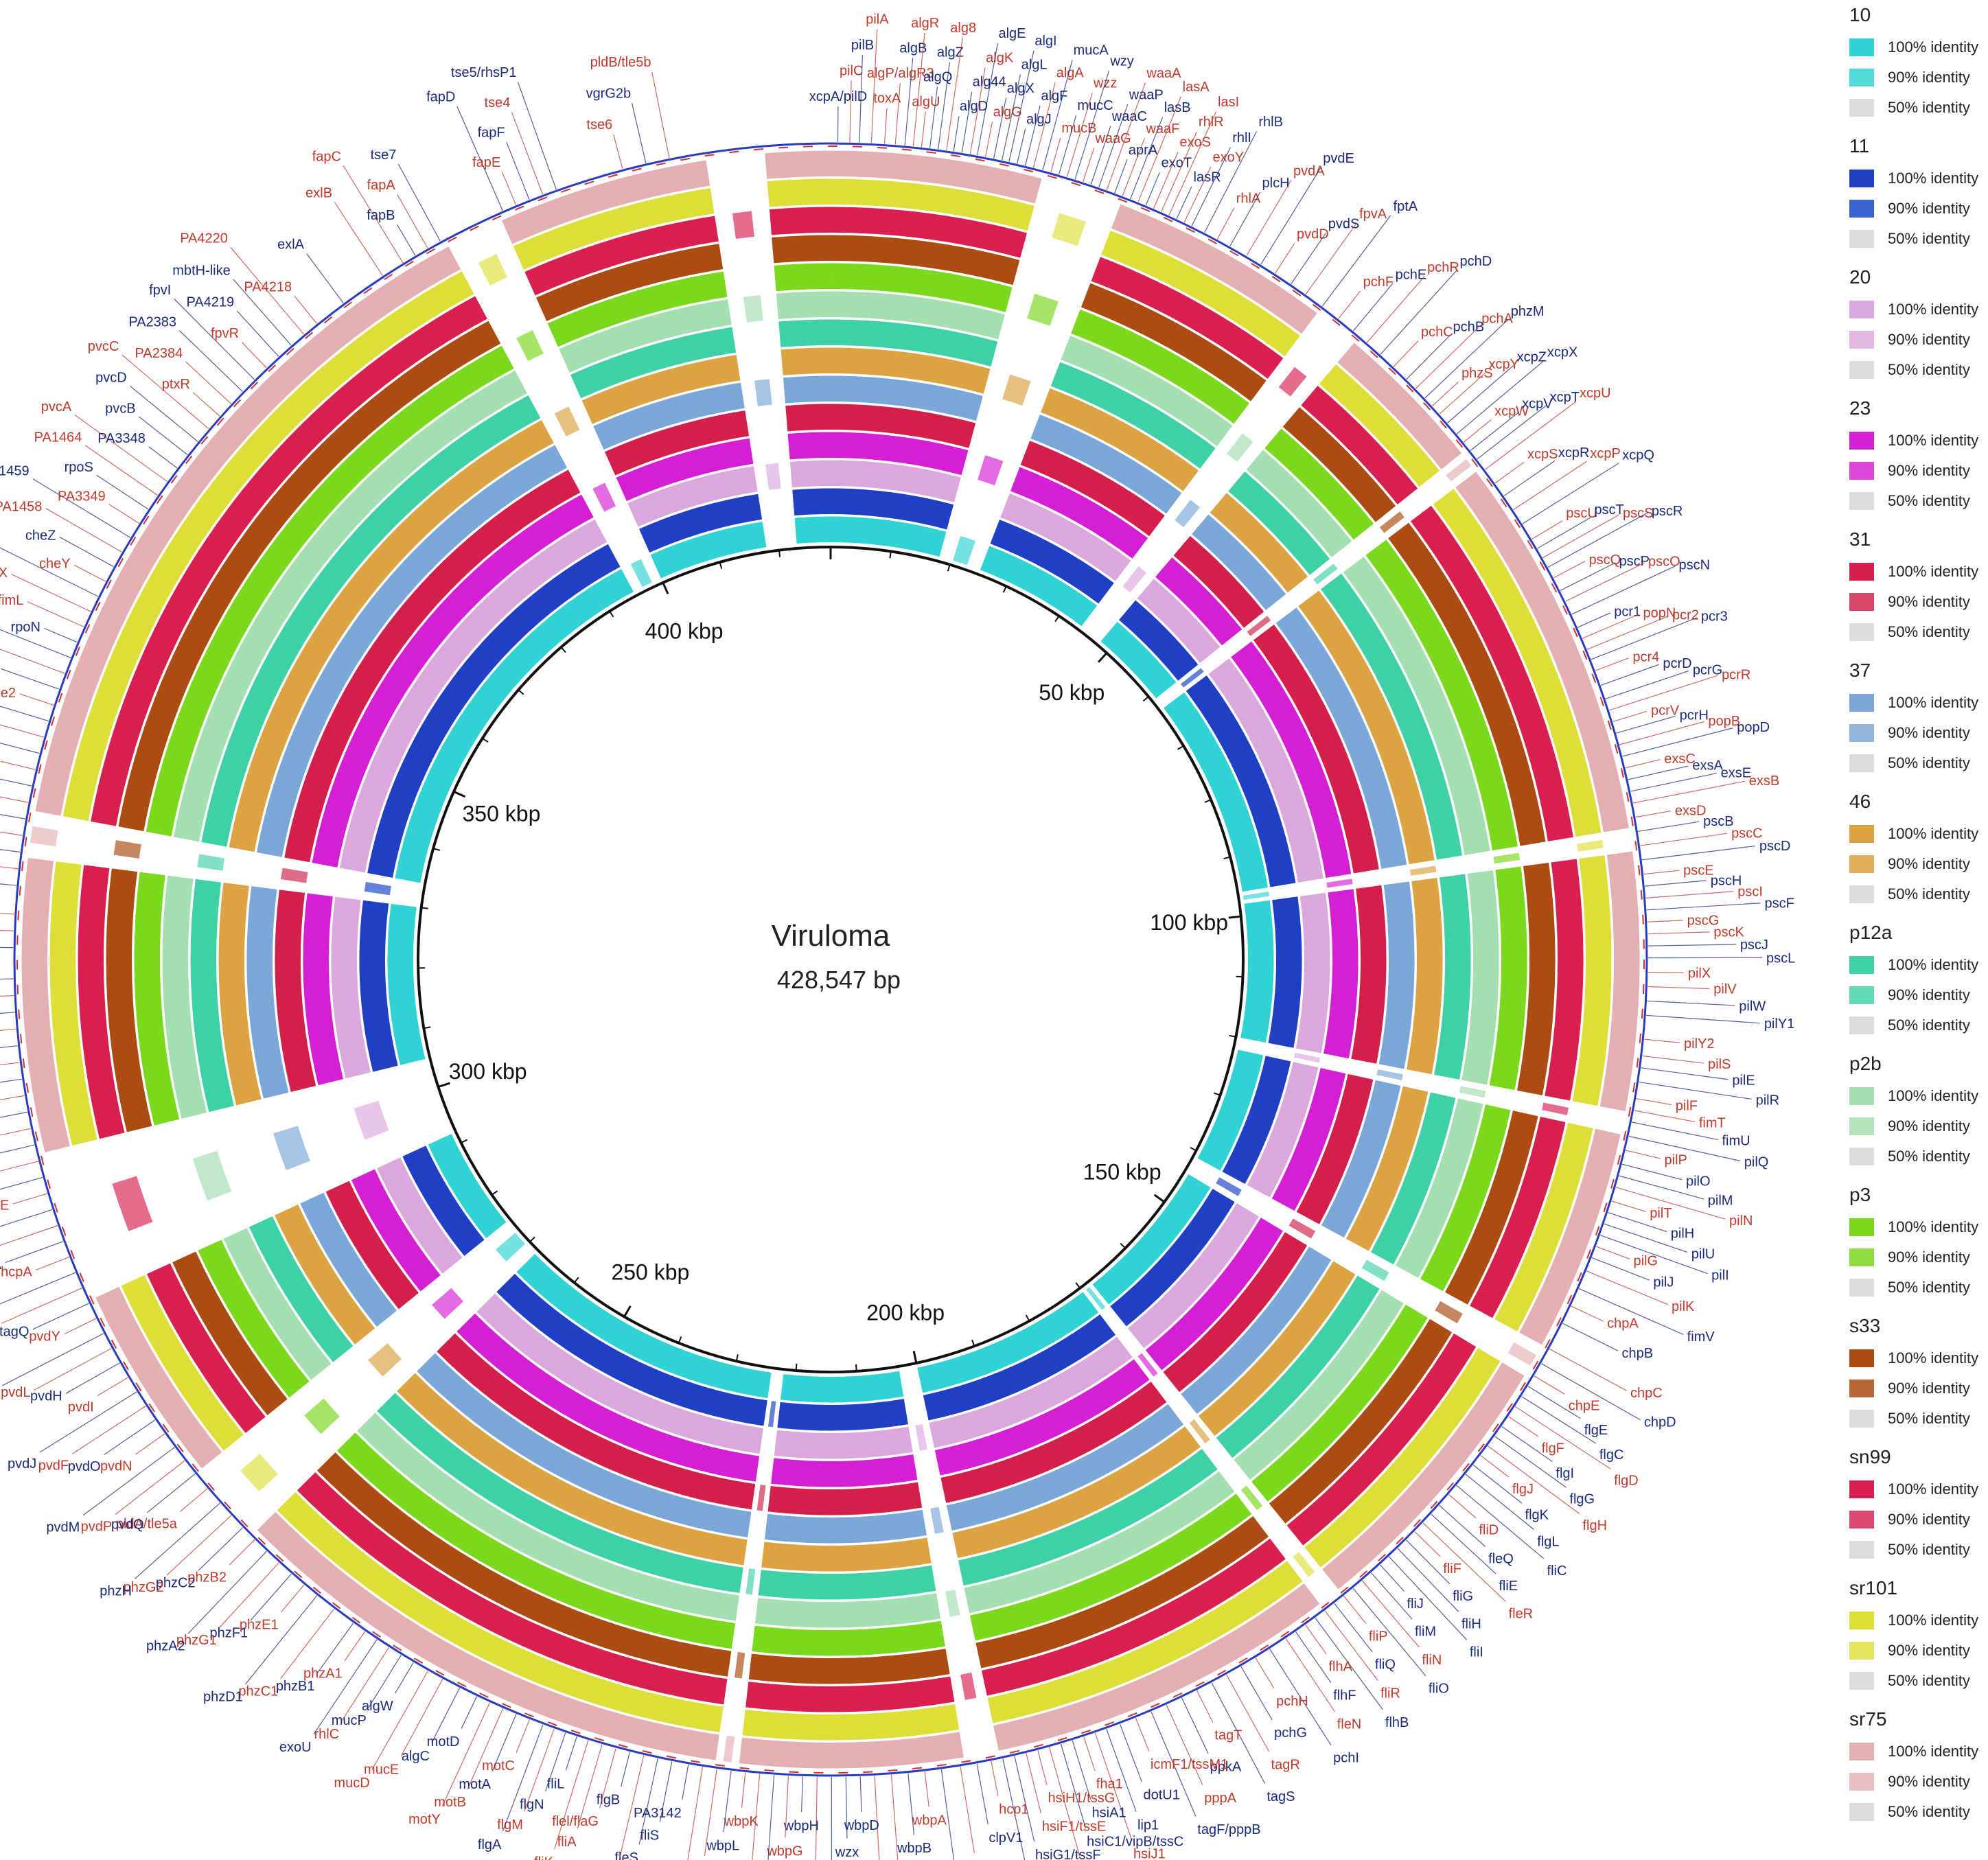 This screenshot has width=1988, height=1860. I want to click on ring-20-block, so click(843, 1442).